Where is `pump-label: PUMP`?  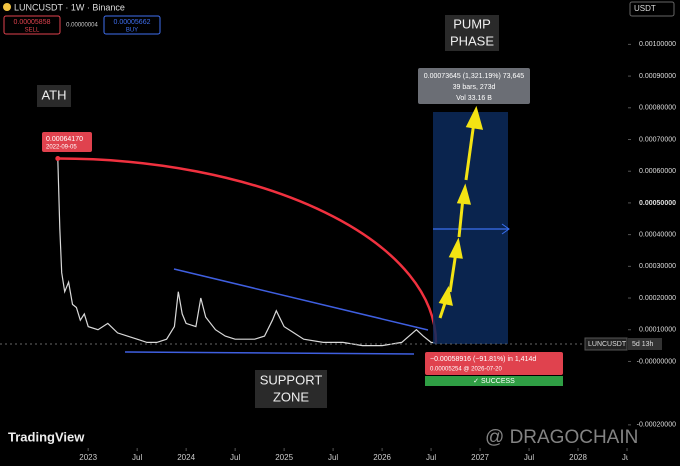
pump-label: PUMP is located at coordinates (472, 23).